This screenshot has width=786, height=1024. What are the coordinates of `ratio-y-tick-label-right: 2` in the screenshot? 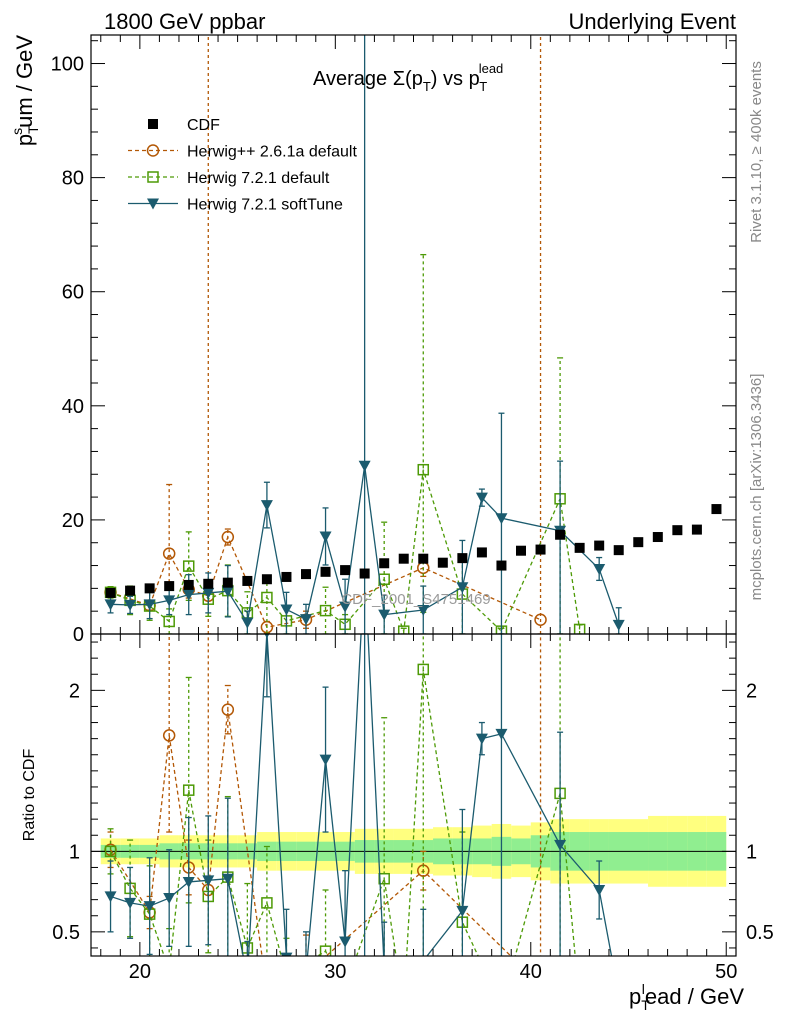 It's located at (751, 691).